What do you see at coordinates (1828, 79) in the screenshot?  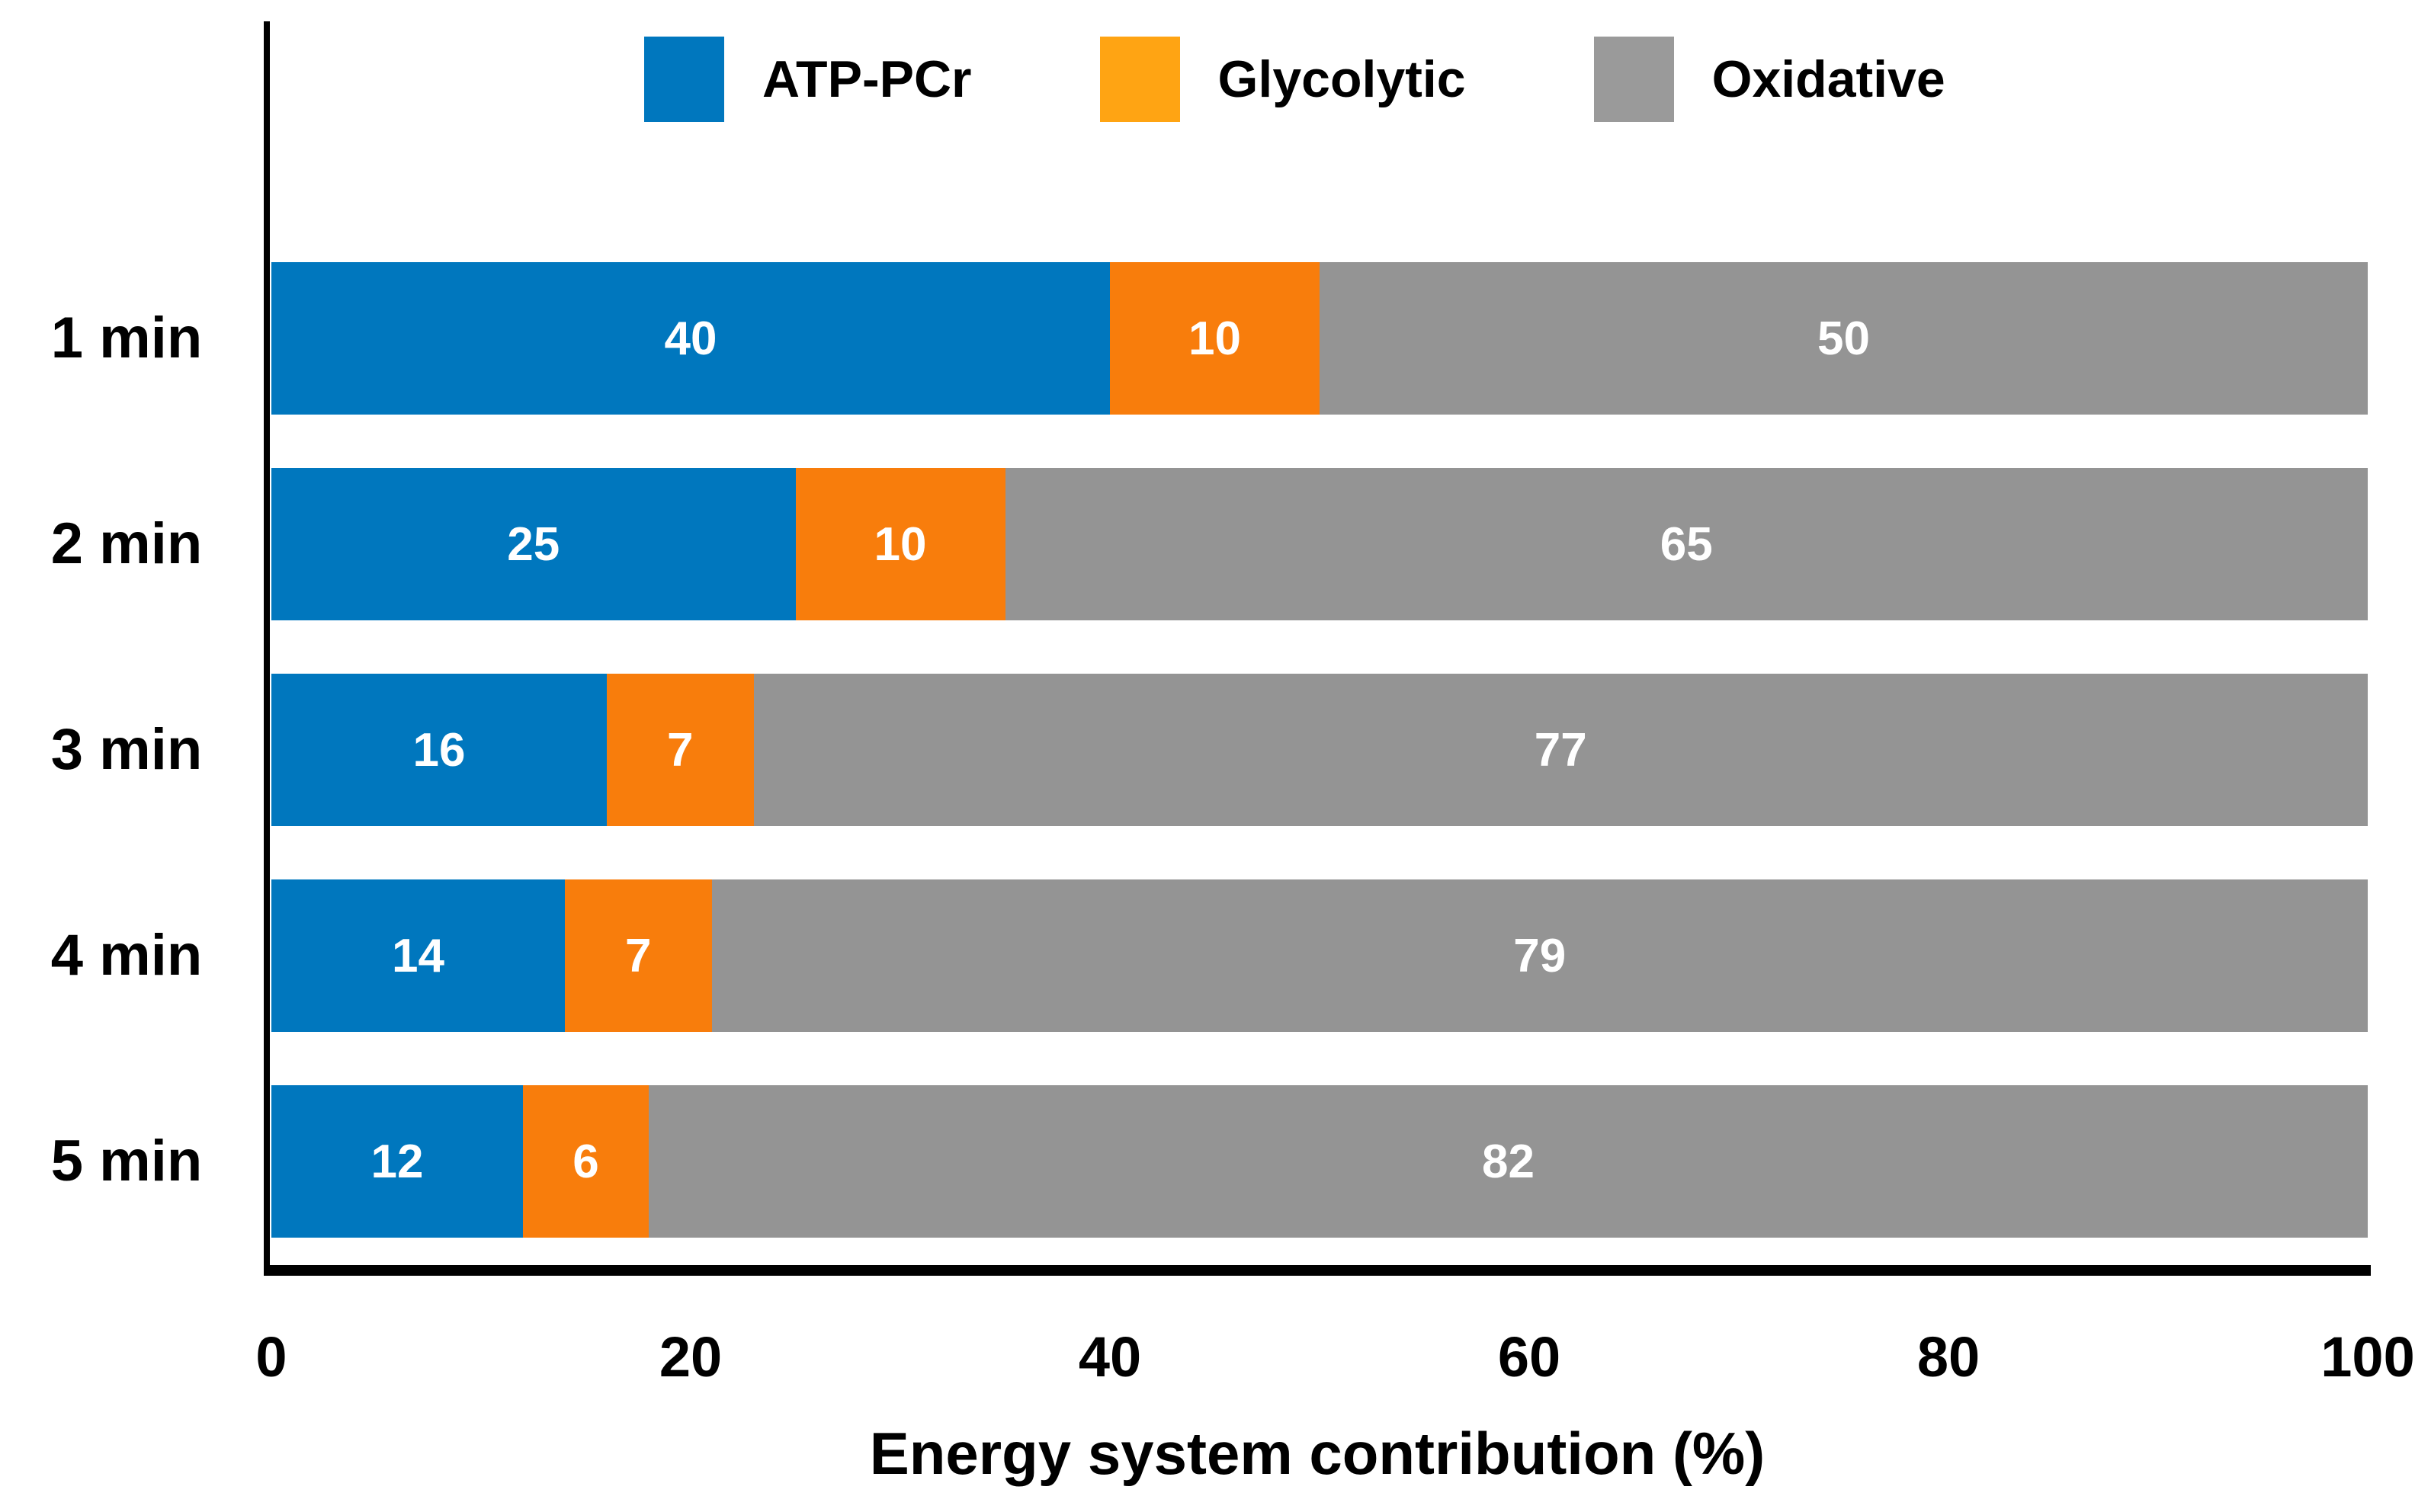 I see `legend-label: Oxidative` at bounding box center [1828, 79].